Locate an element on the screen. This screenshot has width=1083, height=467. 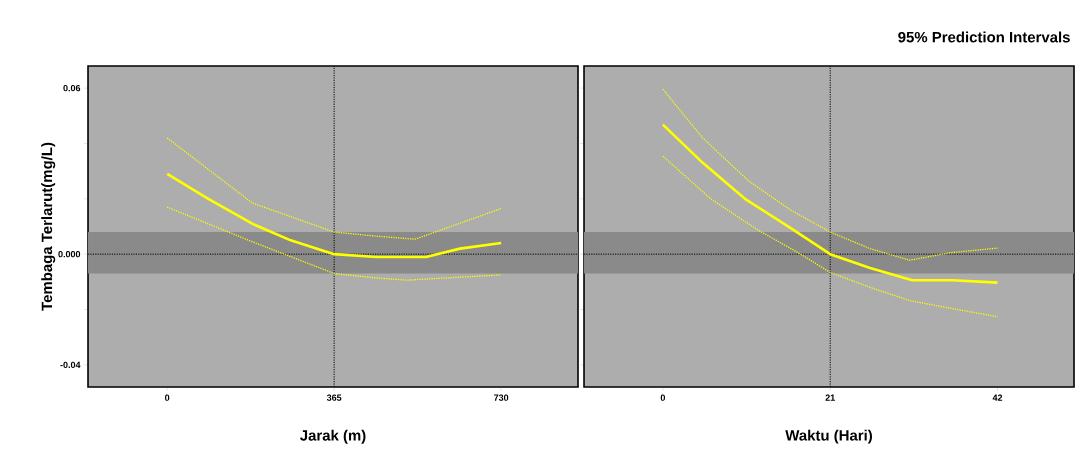
y-tick-label: 0.06 is located at coordinates (72, 88).